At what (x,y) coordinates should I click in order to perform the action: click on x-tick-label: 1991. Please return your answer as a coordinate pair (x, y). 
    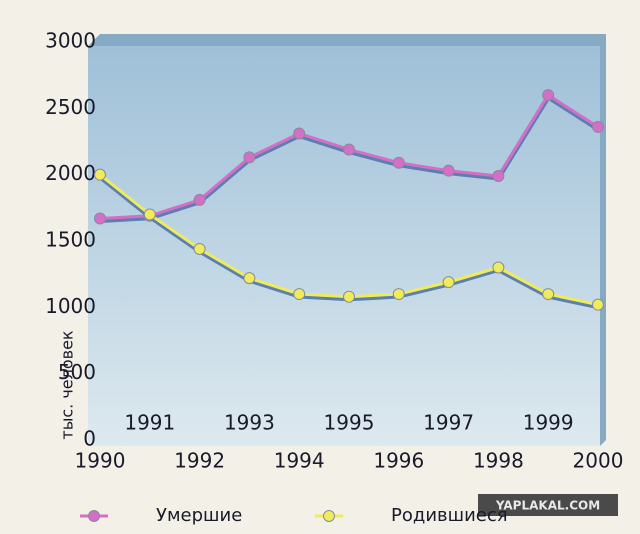
    Looking at the image, I should click on (149, 423).